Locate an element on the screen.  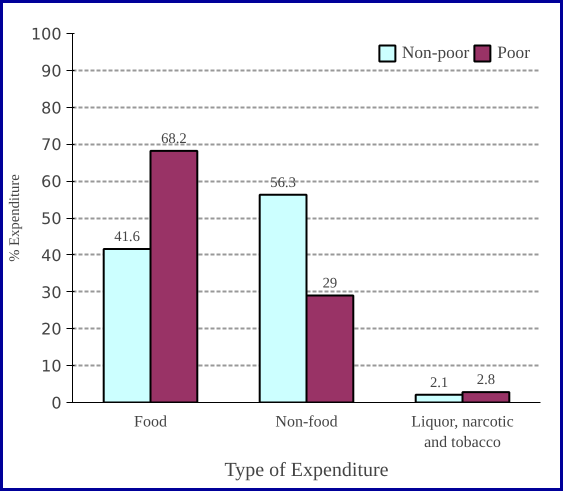
y-tick-label: 90 is located at coordinates (51, 70).